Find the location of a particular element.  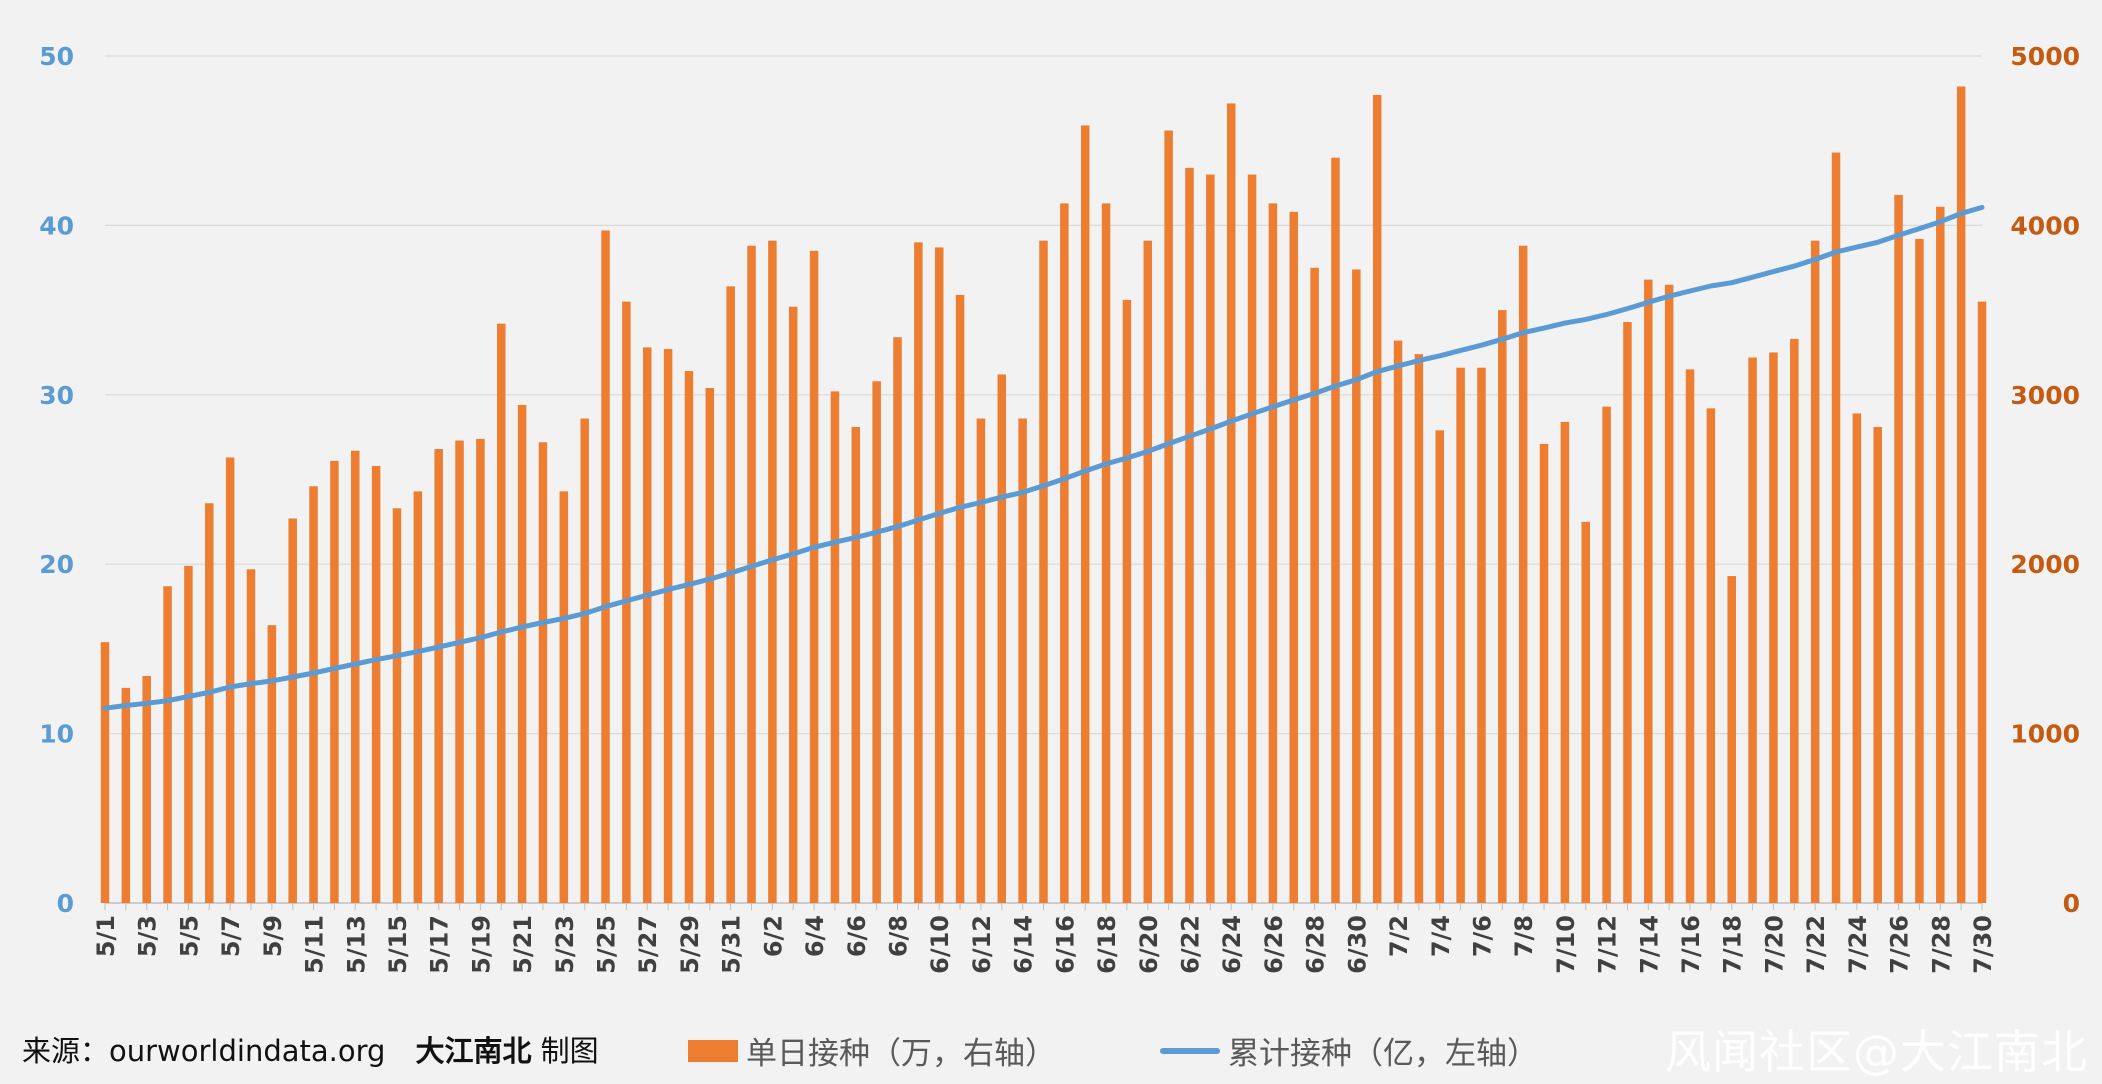

bar-7/18 is located at coordinates (1731, 739).